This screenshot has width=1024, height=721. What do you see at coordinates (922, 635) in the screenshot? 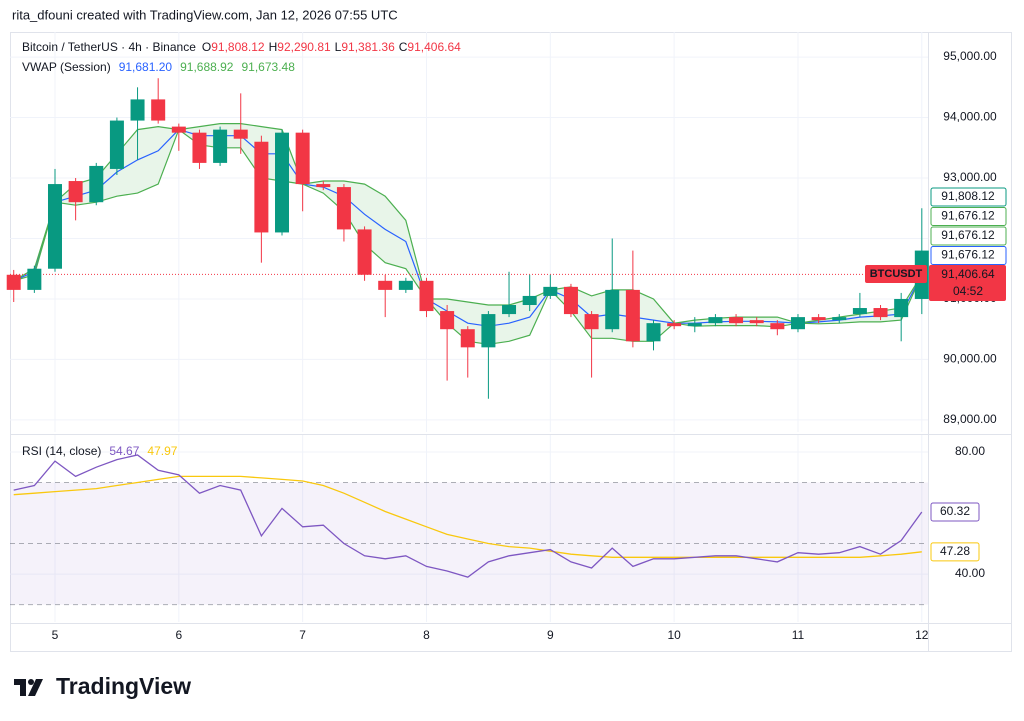
I see `x-tick-label: 12` at bounding box center [922, 635].